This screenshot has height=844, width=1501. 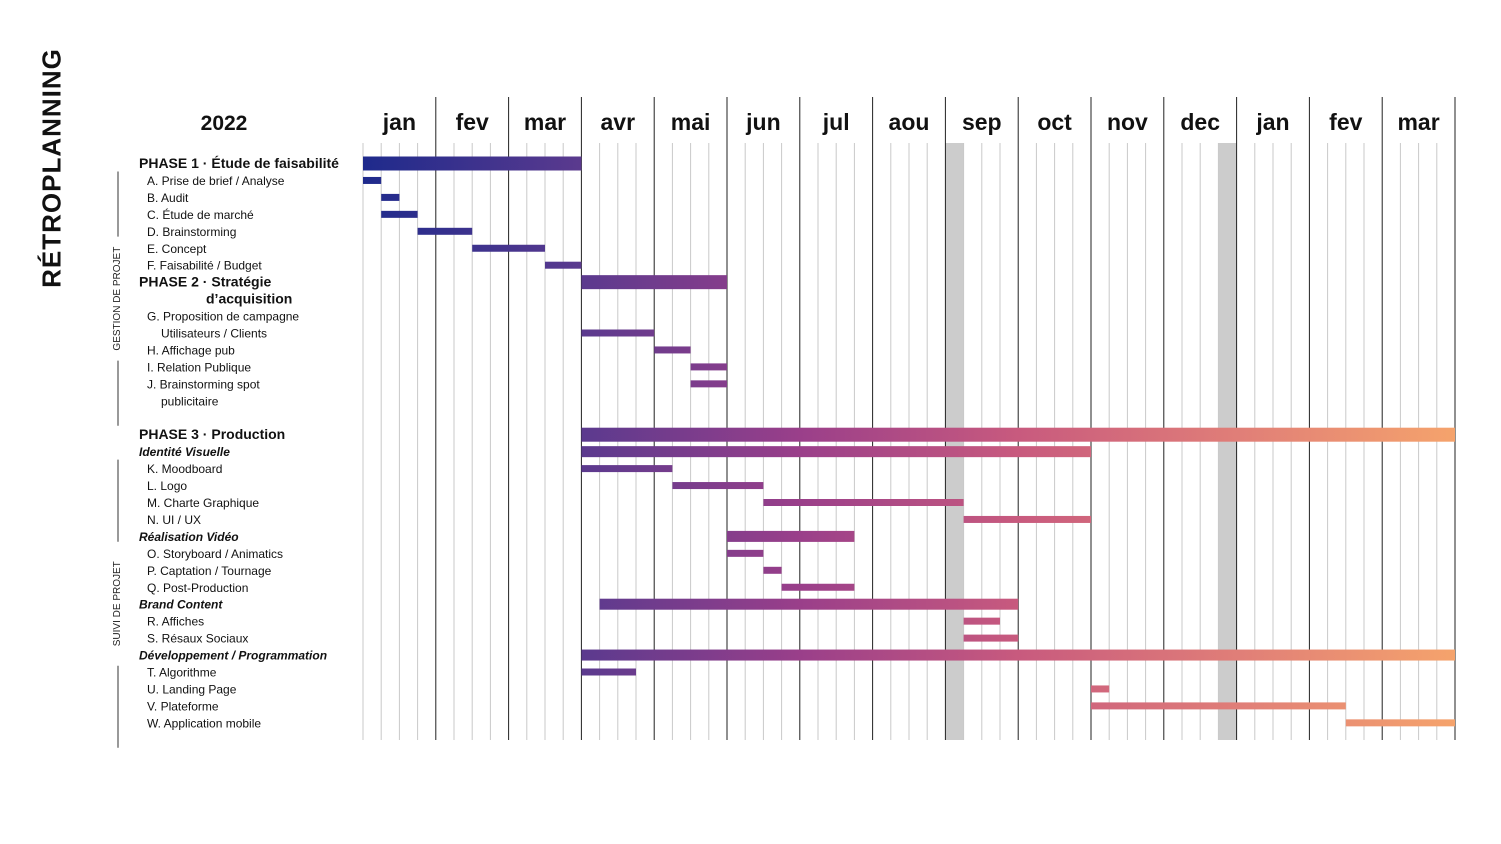 I want to click on section-label-0: GESTION DE PROJET, so click(x=117, y=299).